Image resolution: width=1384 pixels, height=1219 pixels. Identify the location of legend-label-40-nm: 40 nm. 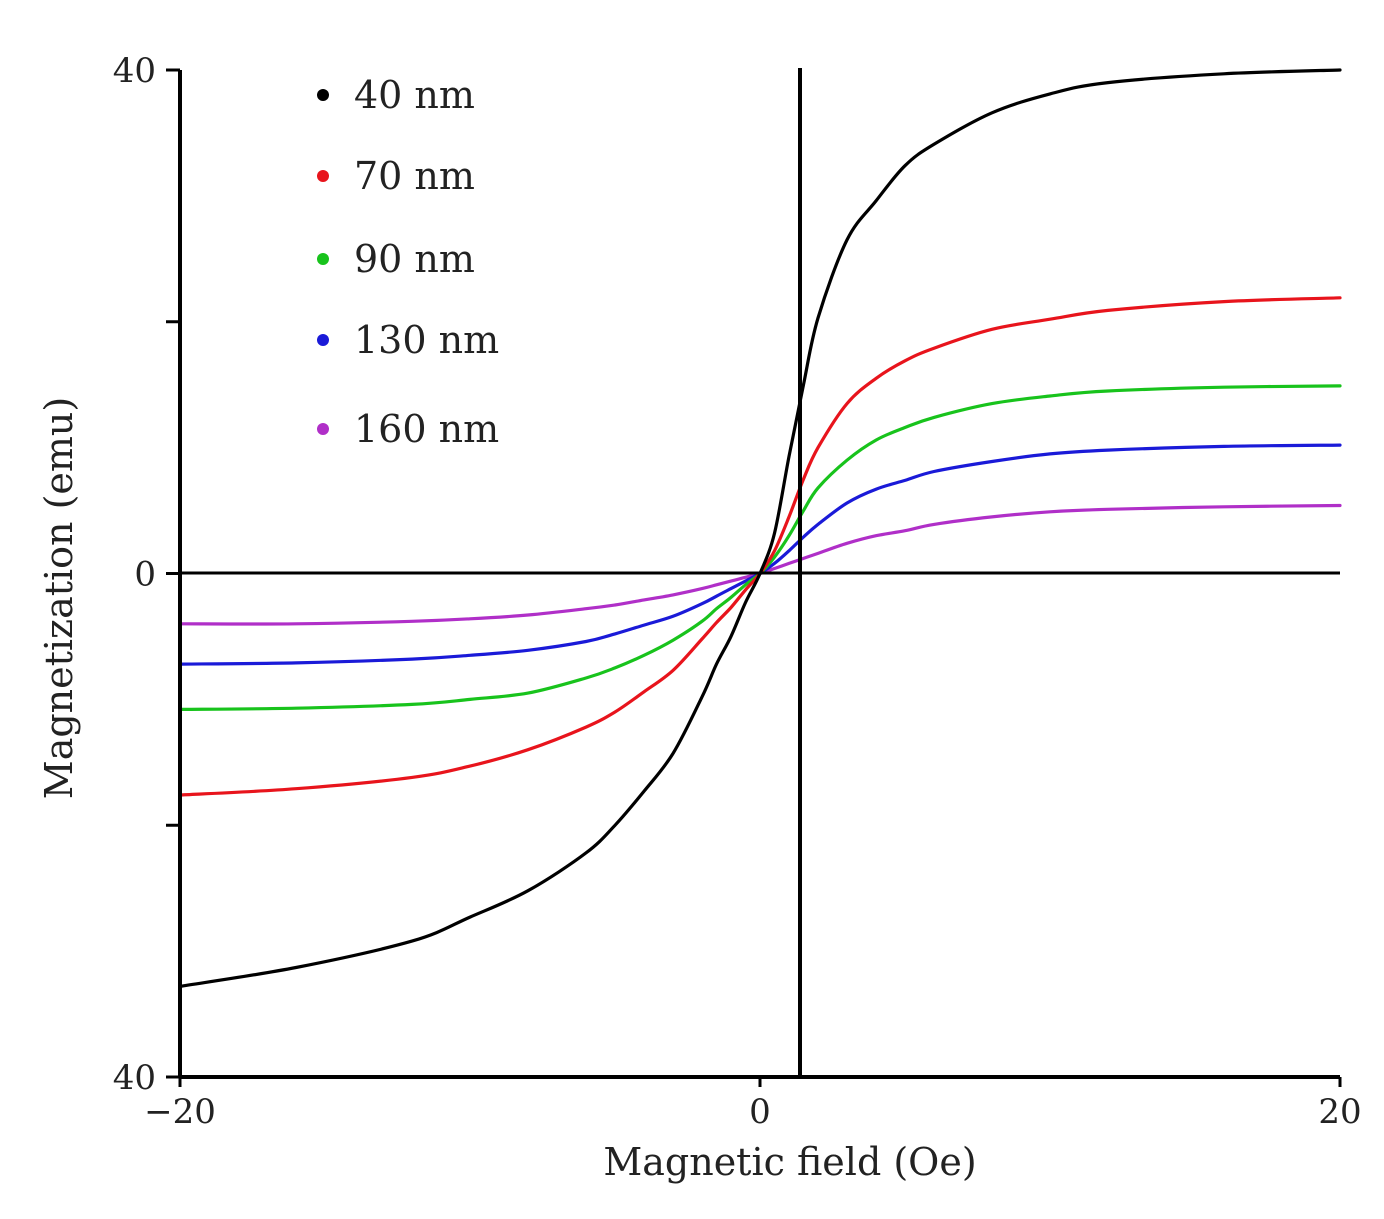
(414, 95).